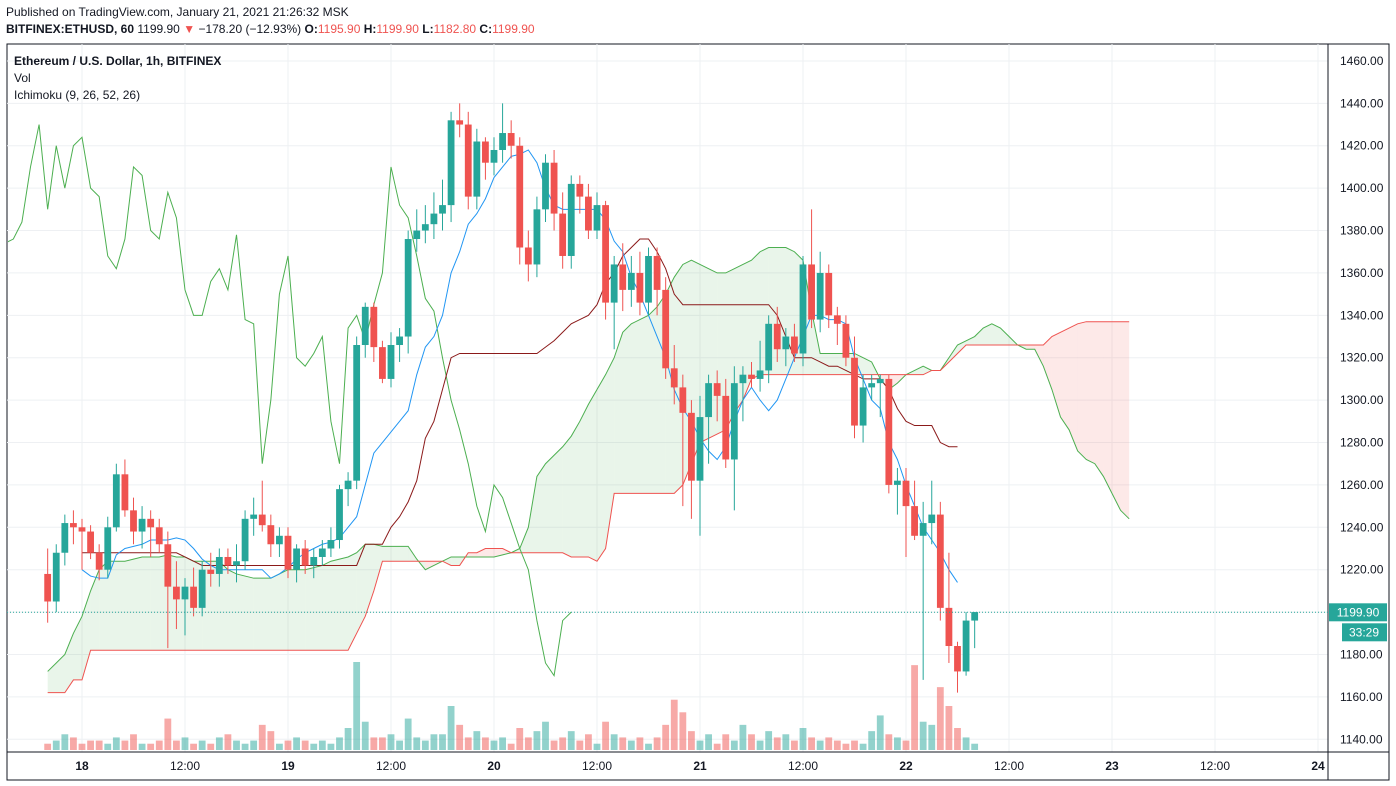  Describe the element at coordinates (158, 29) in the screenshot. I see `last-price: 1199.90` at that location.